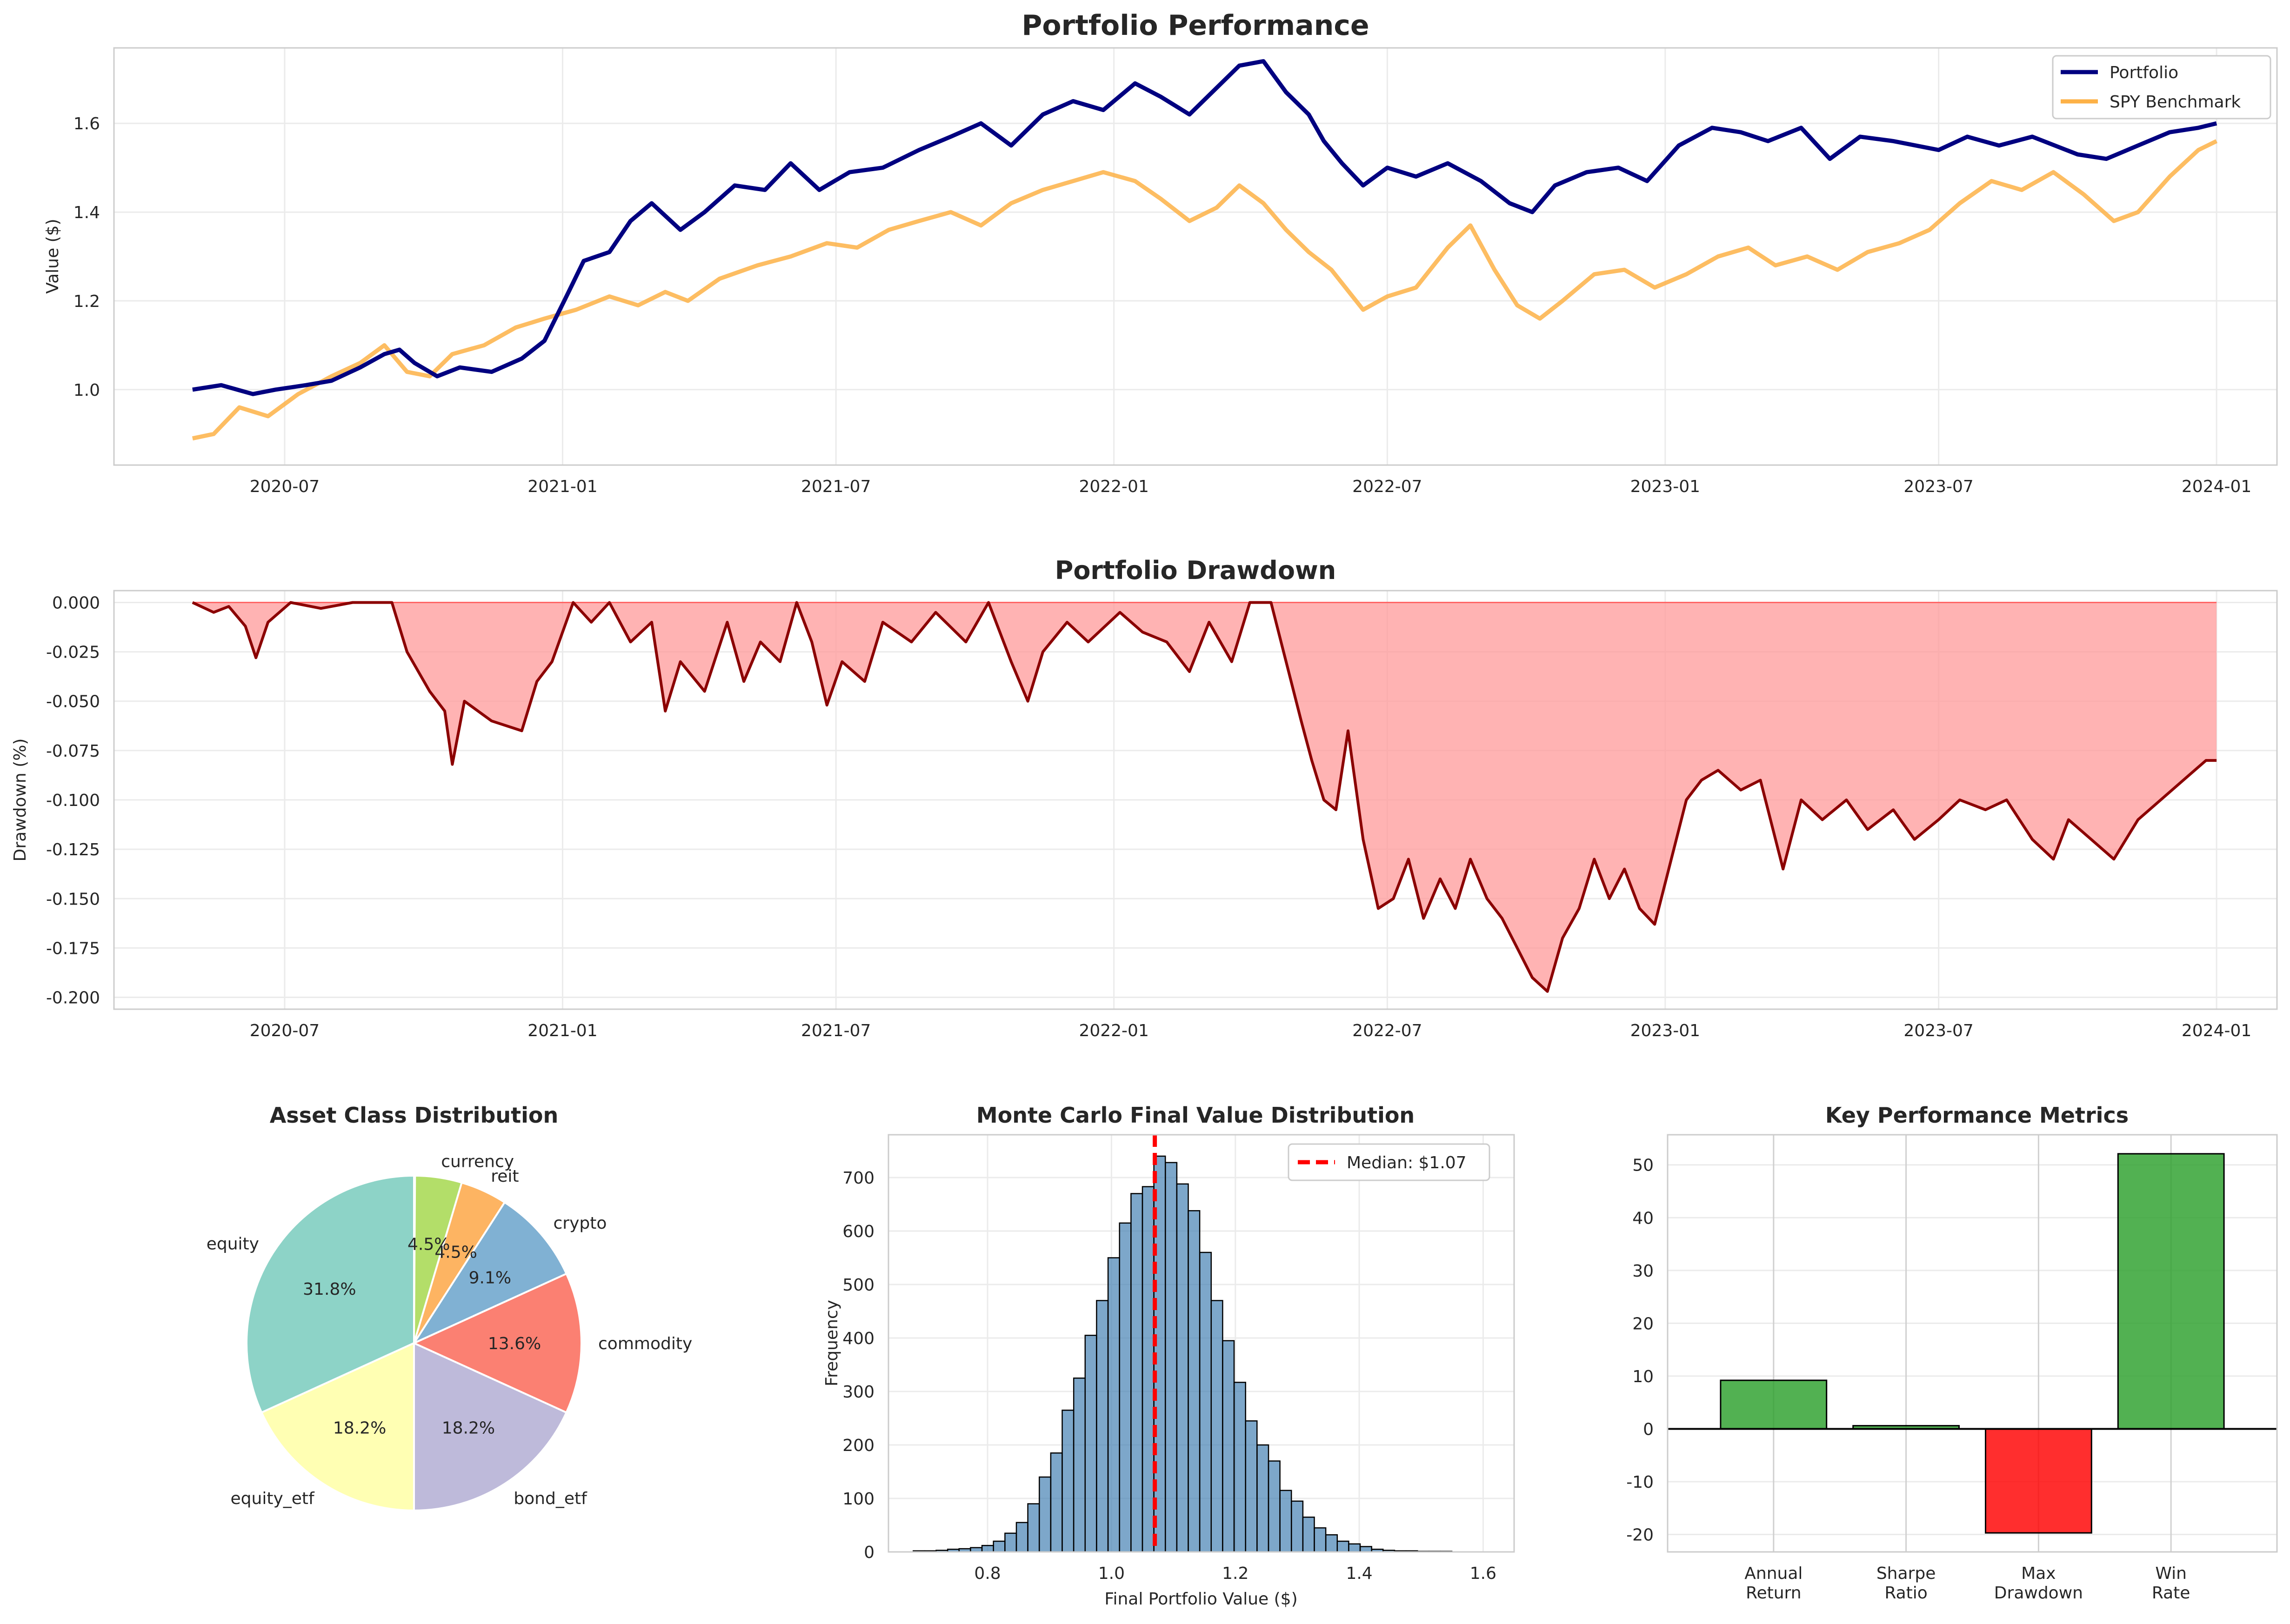 Image resolution: width=2290 pixels, height=1624 pixels. What do you see at coordinates (273, 1499) in the screenshot?
I see `pie-category-label: equity_etf` at bounding box center [273, 1499].